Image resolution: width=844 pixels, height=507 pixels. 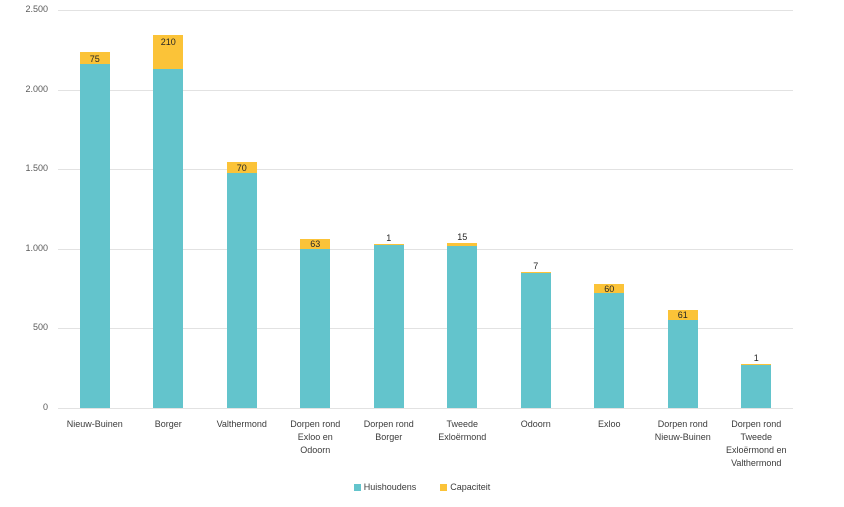 I want to click on bar-data-label: 210, so click(x=168, y=42).